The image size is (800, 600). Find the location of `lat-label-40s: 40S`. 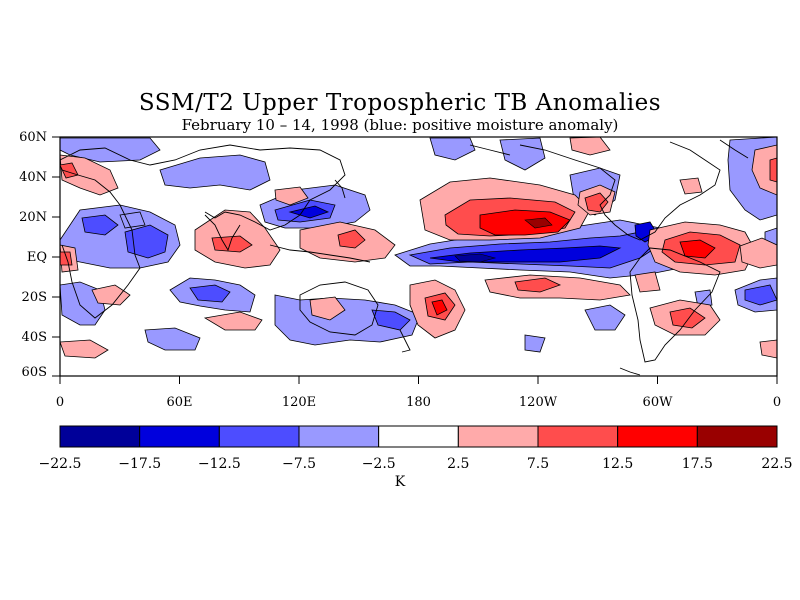

lat-label-40s: 40S is located at coordinates (34, 337).